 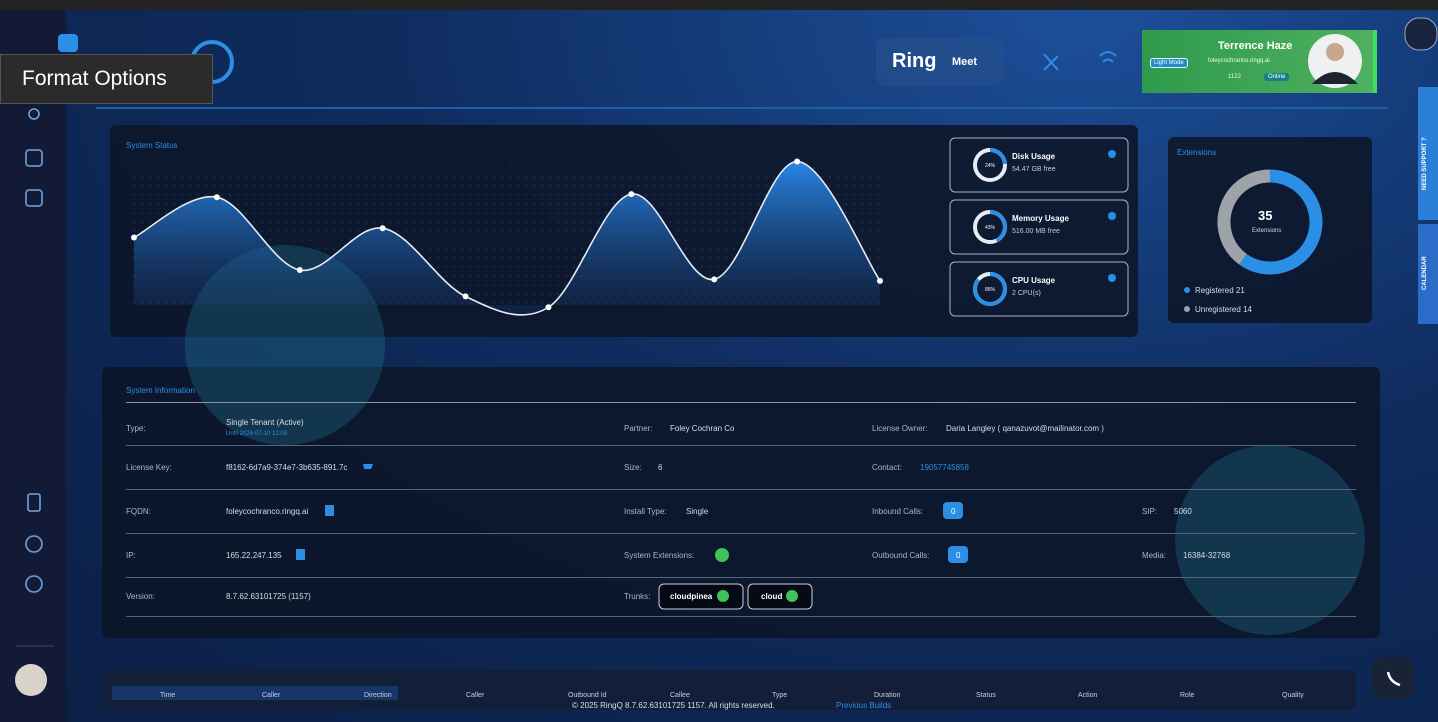 I want to click on support-tab, so click(x=1428, y=153).